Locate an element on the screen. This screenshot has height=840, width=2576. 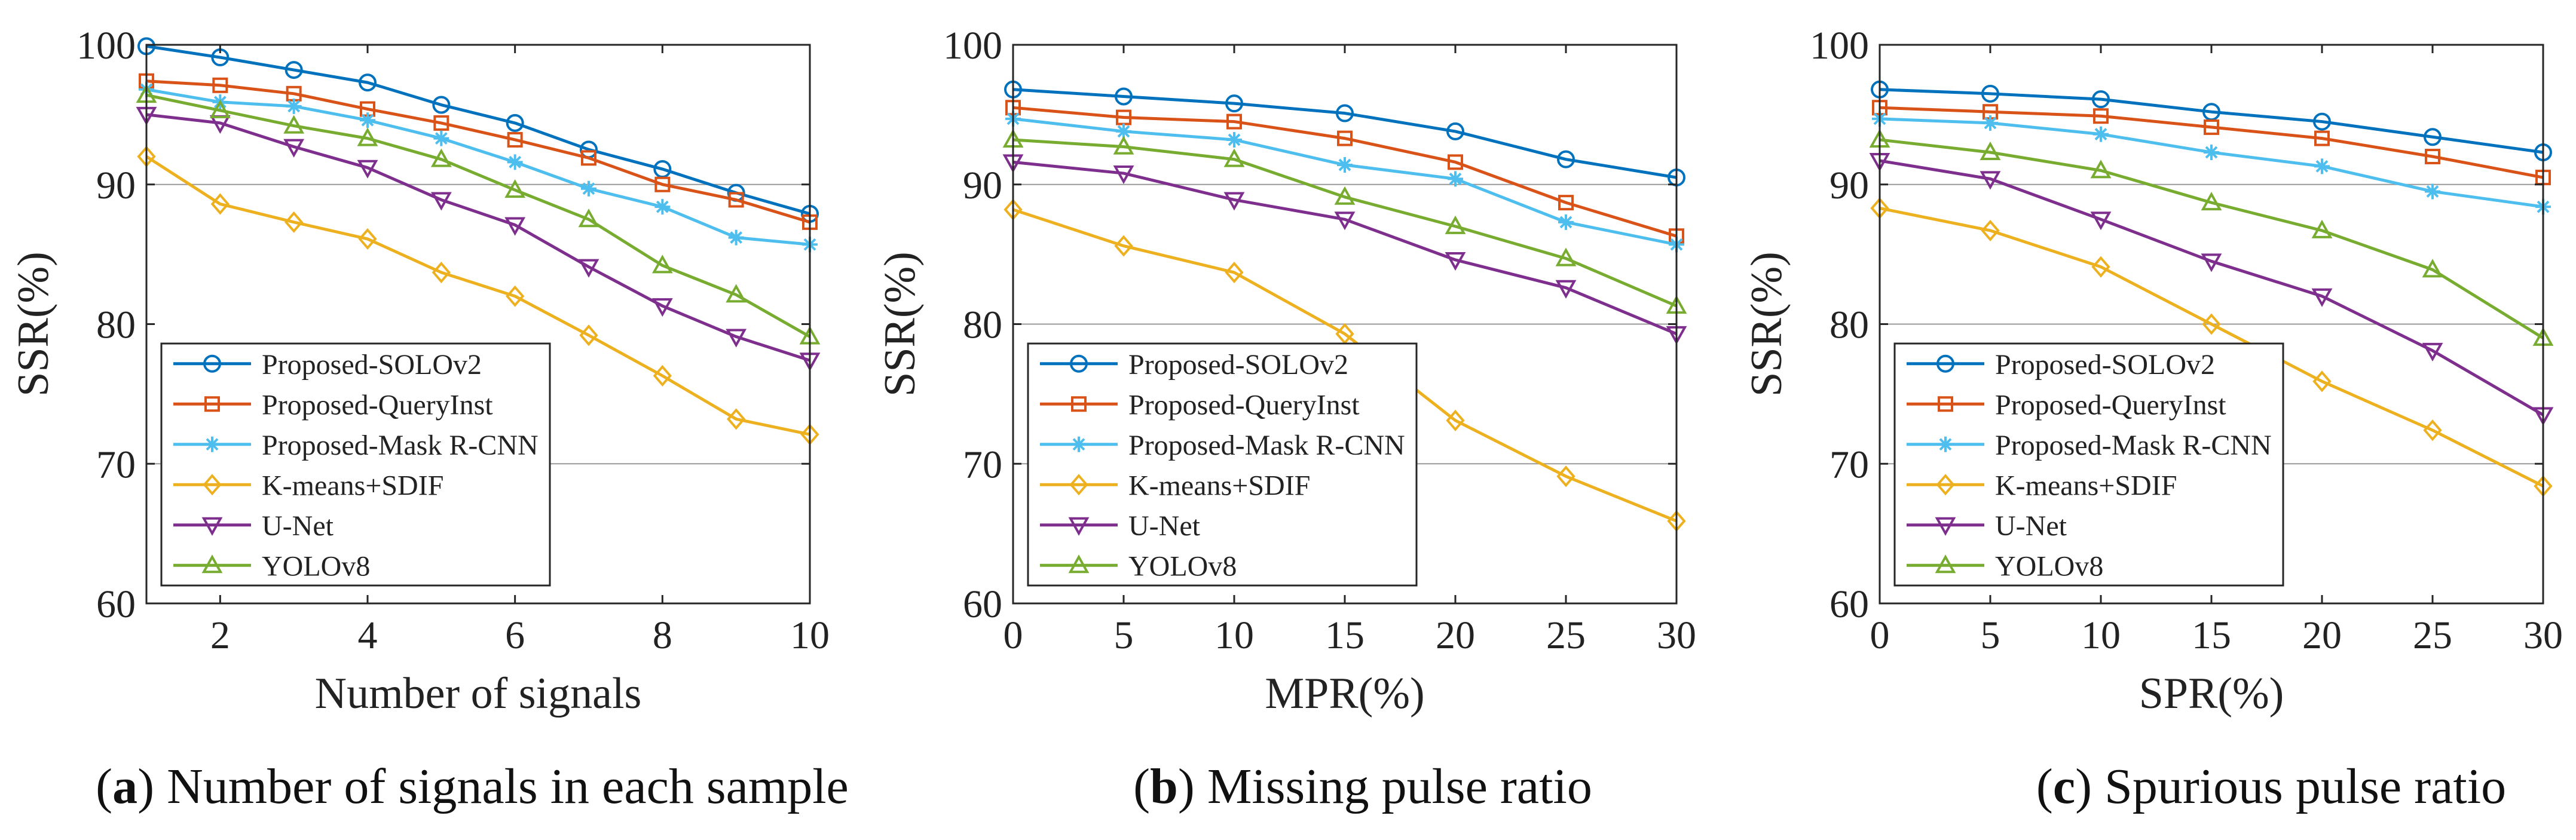
caption-b: (b) Missing pulse ratio is located at coordinates (1362, 787).